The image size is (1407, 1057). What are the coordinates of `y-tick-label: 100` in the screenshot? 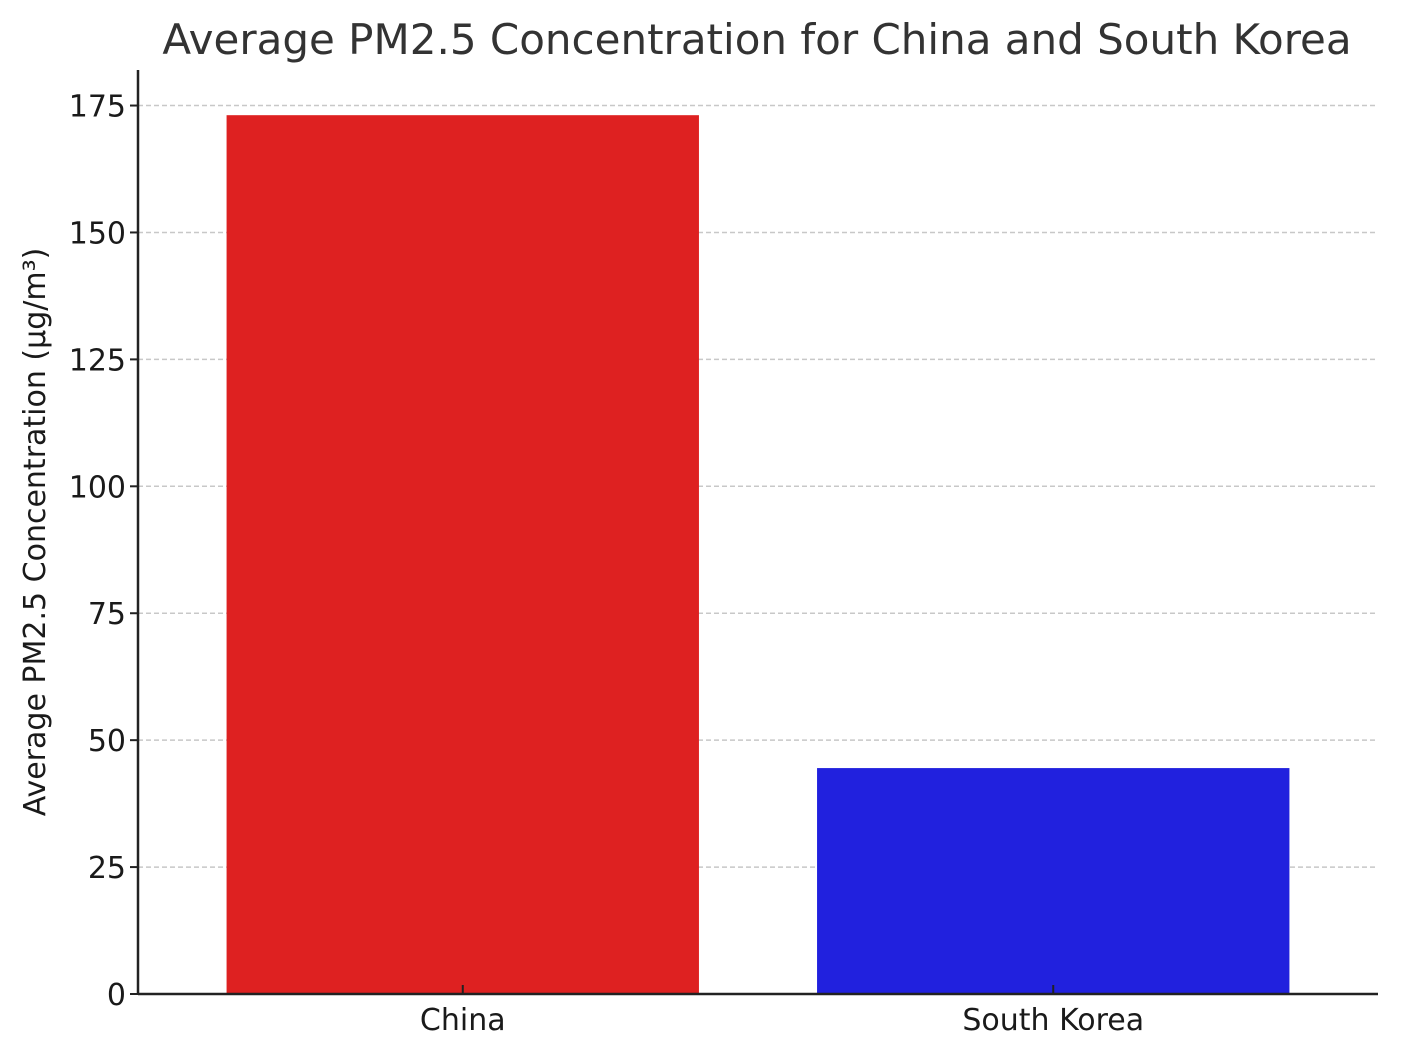 It's located at (97, 487).